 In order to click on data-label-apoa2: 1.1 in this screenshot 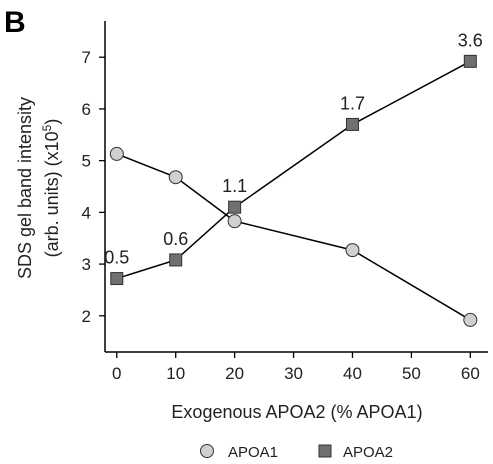, I will do `click(234, 186)`.